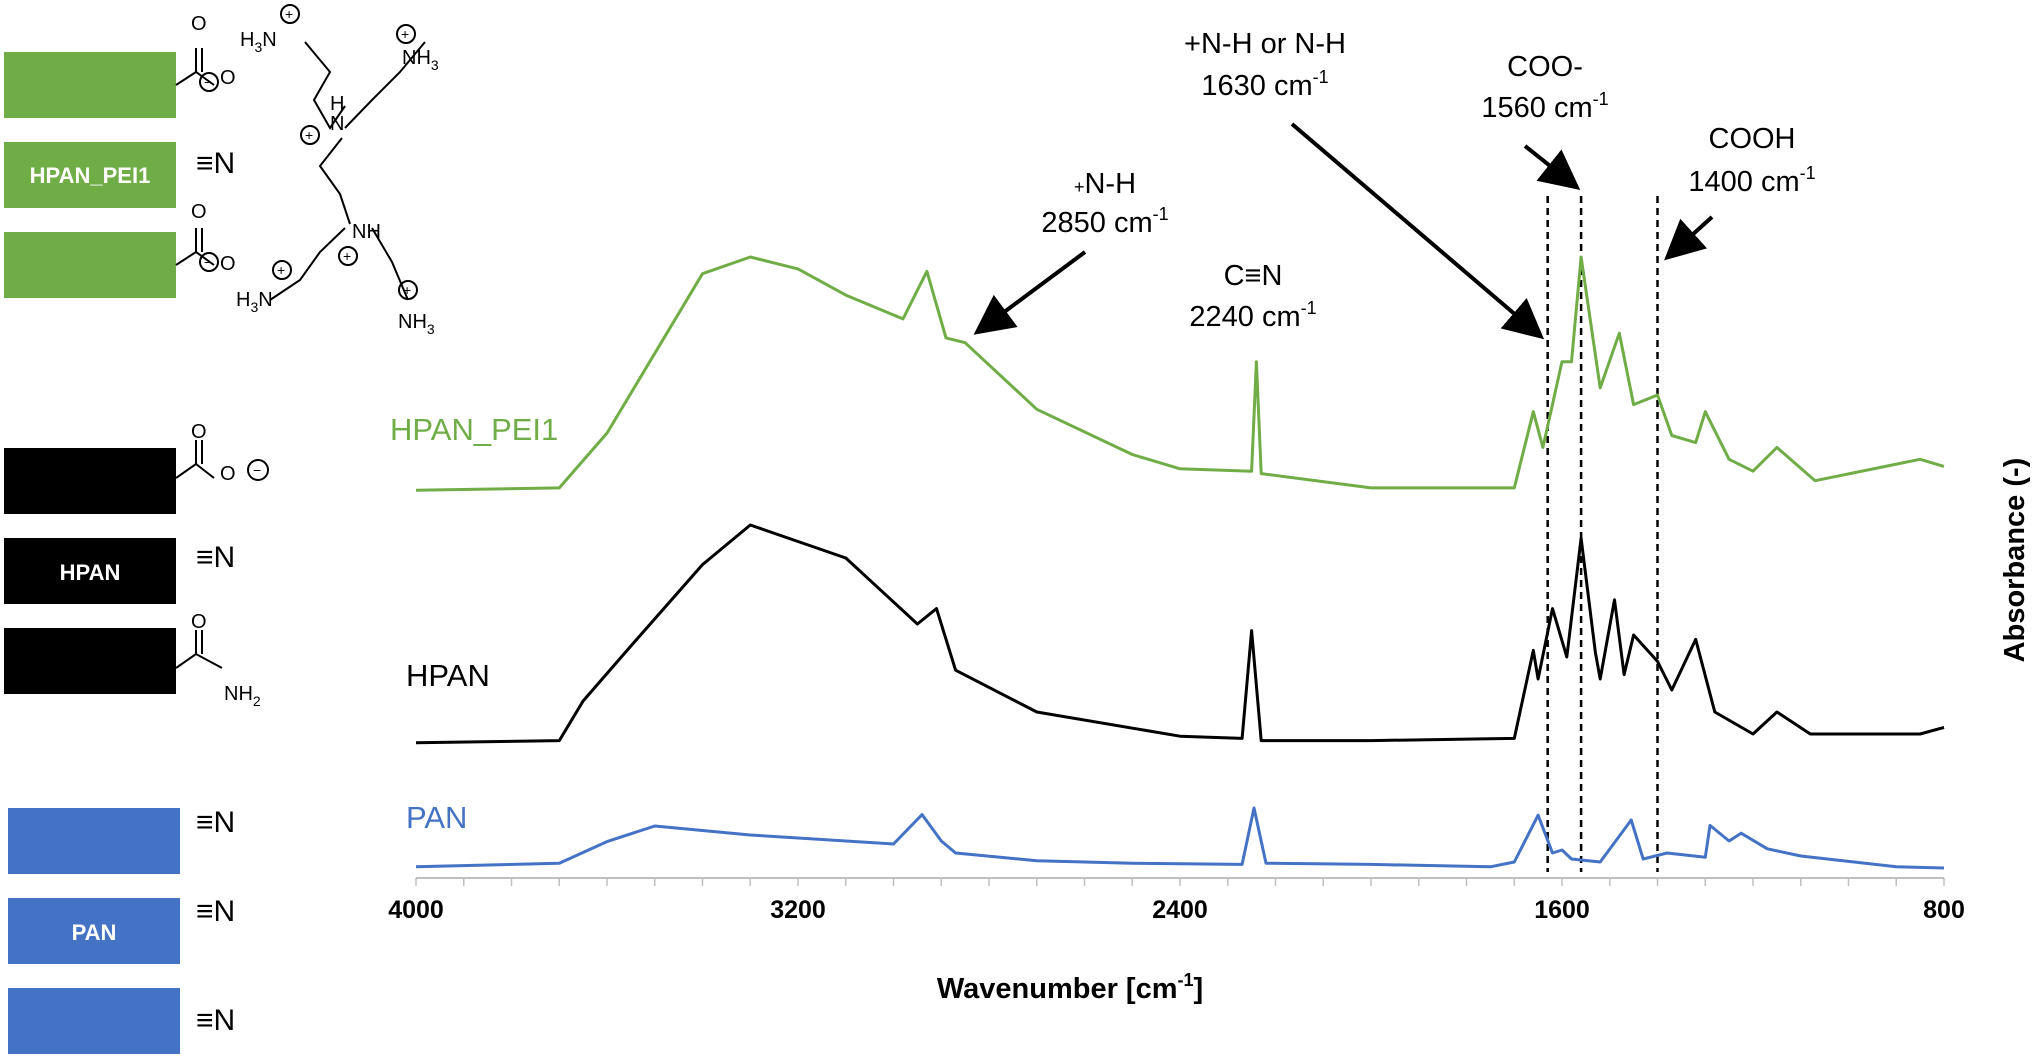 This screenshot has height=1059, width=2032. I want to click on negative-charge-text: −, so click(257, 470).